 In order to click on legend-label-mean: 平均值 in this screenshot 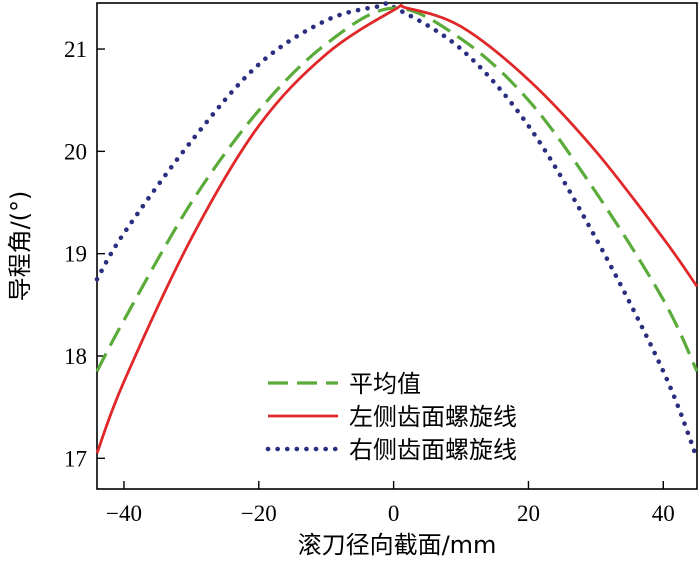, I will do `click(385, 384)`.